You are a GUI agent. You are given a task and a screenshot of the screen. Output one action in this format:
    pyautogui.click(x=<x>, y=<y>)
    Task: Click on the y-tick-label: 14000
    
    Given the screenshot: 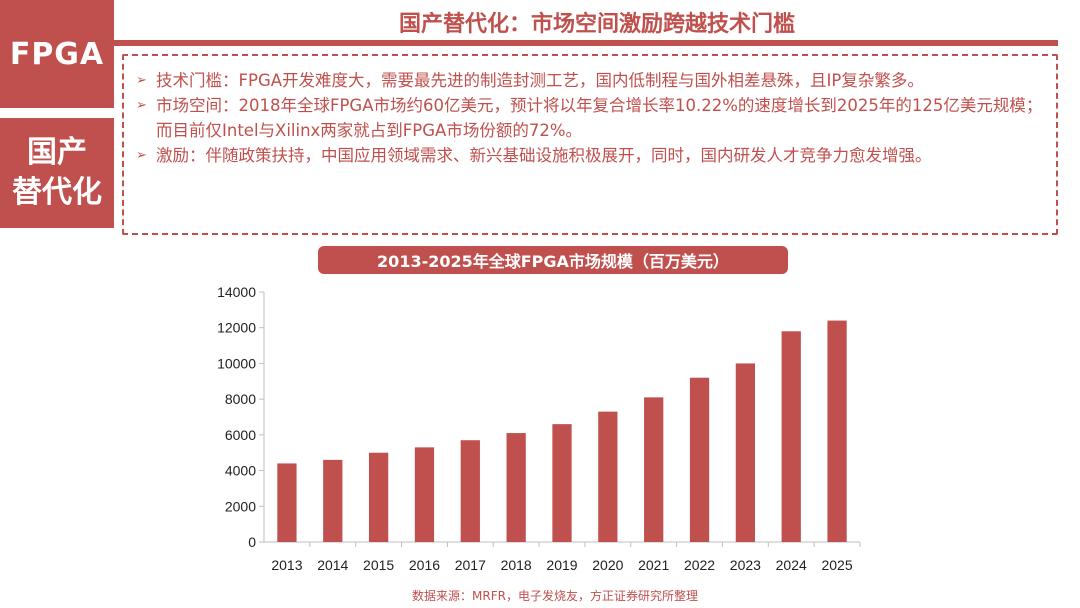 What is the action you would take?
    pyautogui.click(x=236, y=292)
    